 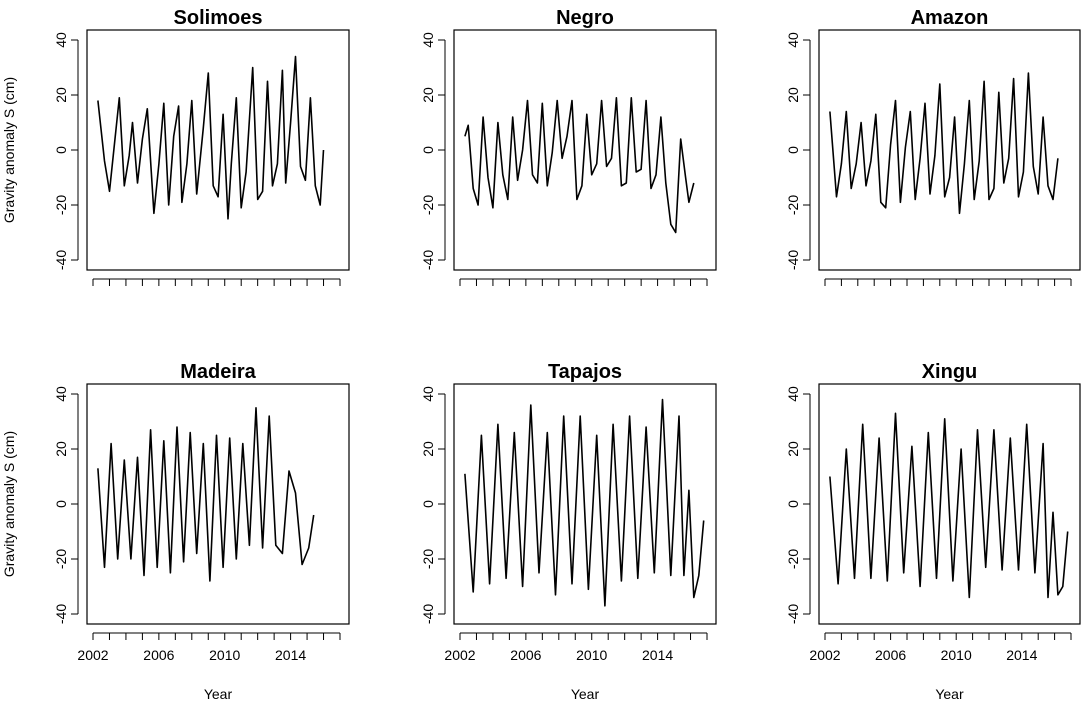 I want to click on panel-title: Negro, so click(x=585, y=18).